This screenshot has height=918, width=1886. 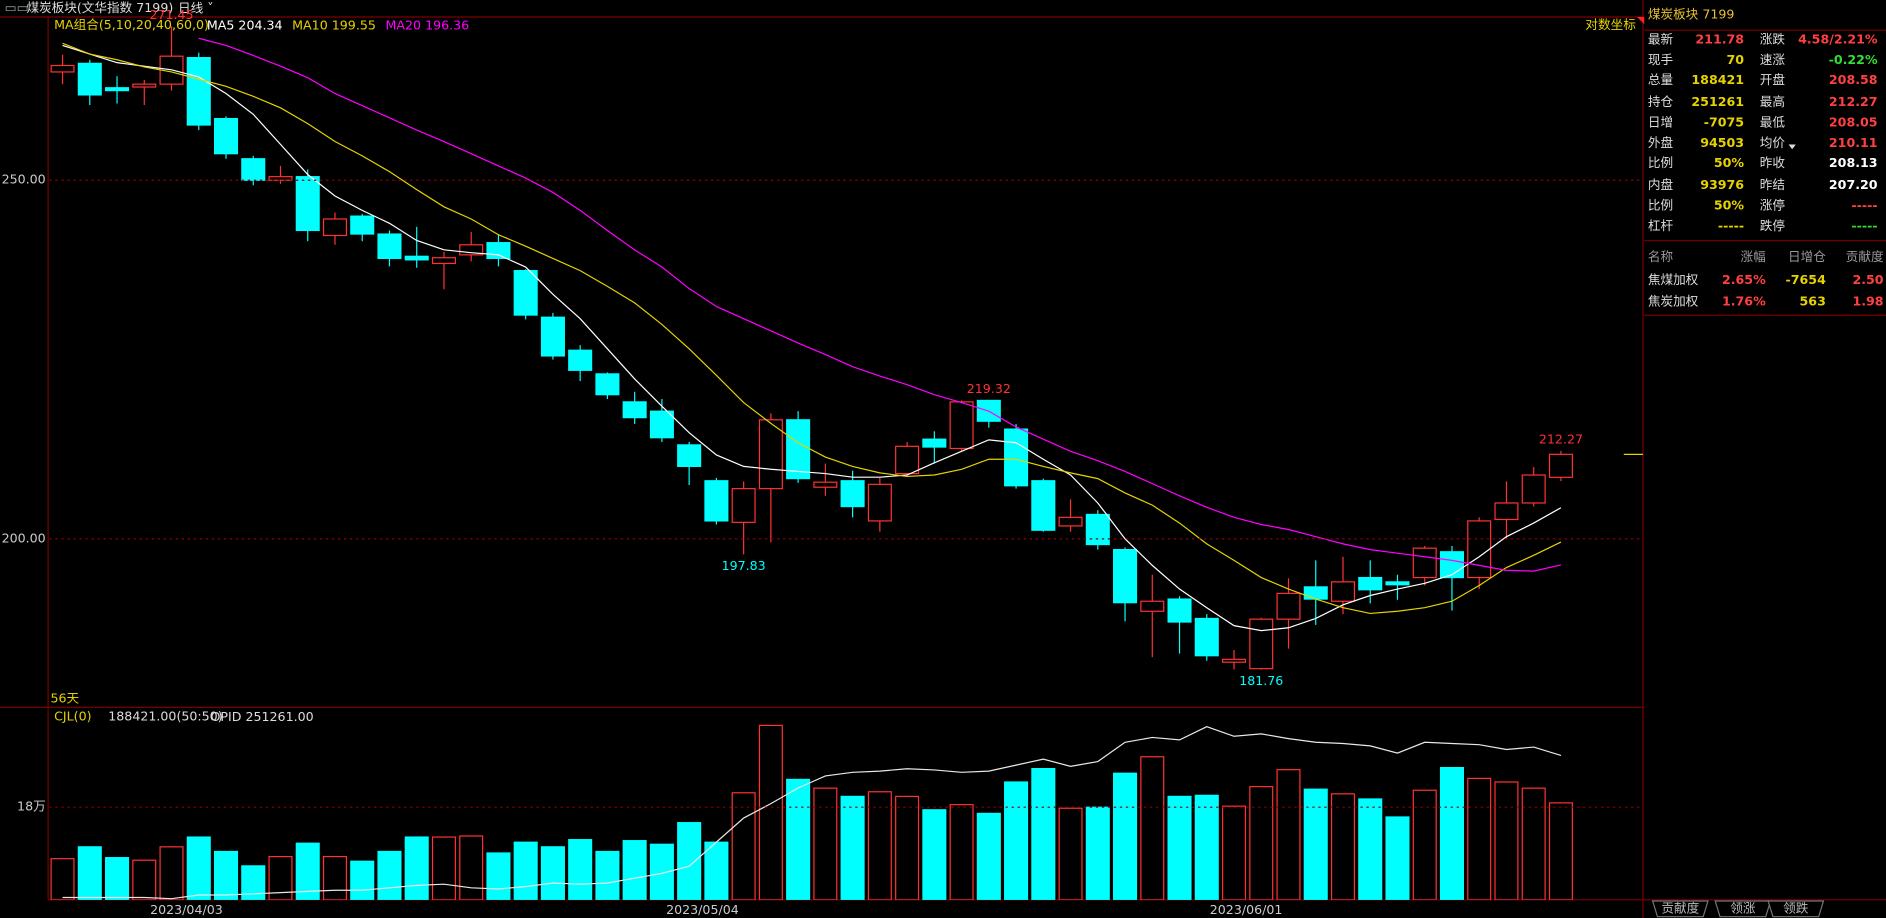 I want to click on ma-legend: MA20 196.36, so click(x=428, y=24).